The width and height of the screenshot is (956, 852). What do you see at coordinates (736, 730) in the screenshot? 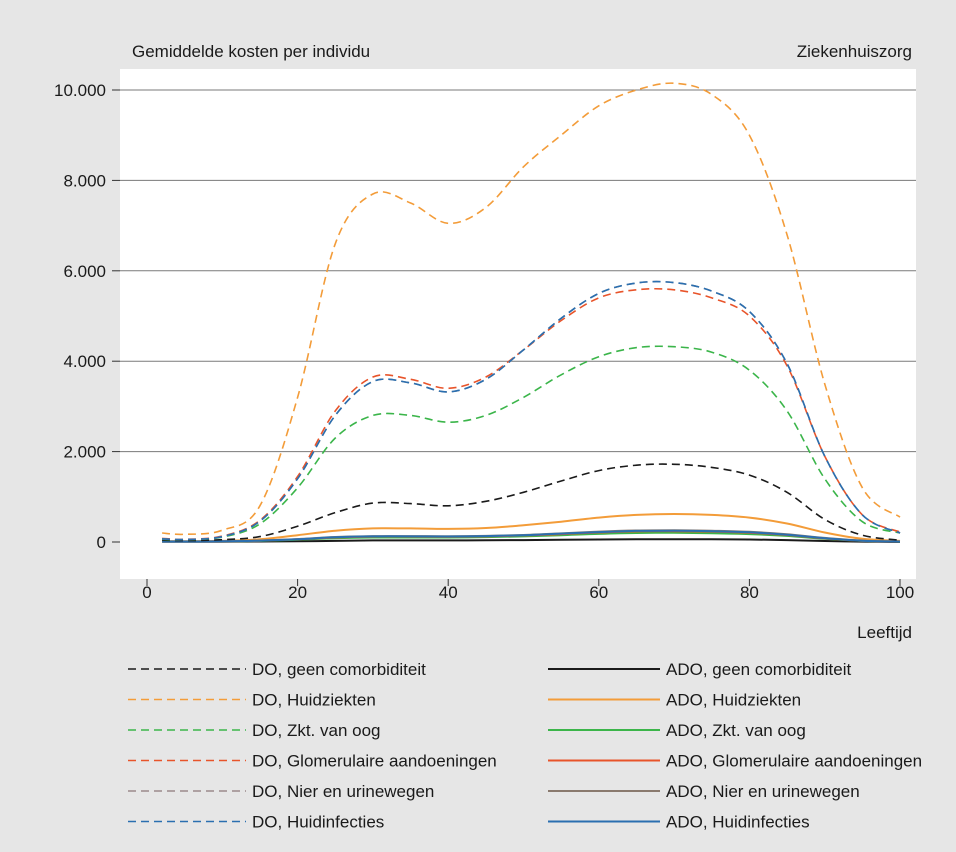
I see `legend-label: ADO, Zkt. van oog` at bounding box center [736, 730].